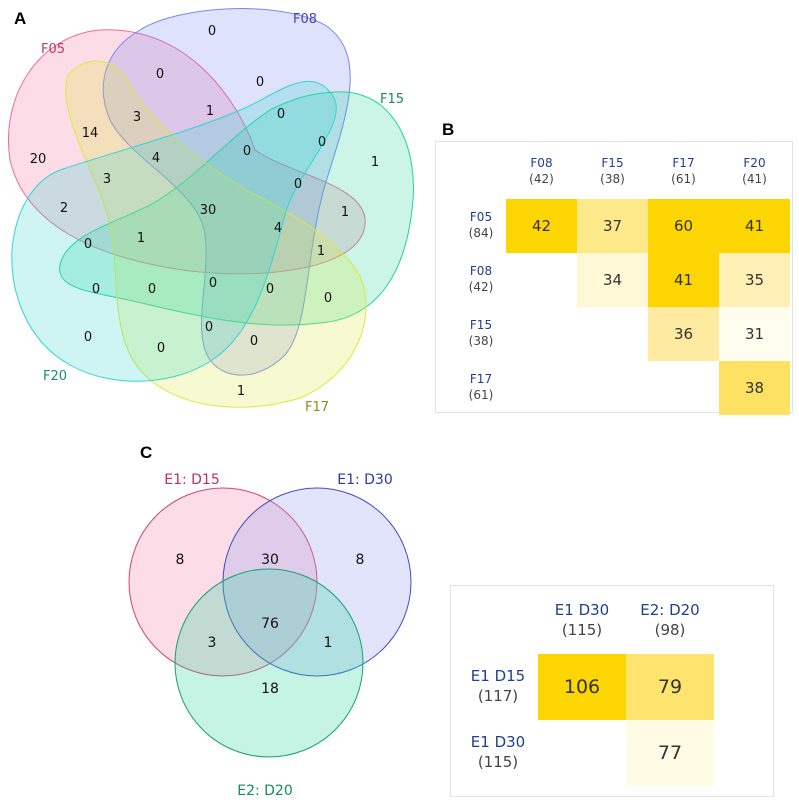  I want to click on matrix-column-header: F17 (61), so click(683, 171).